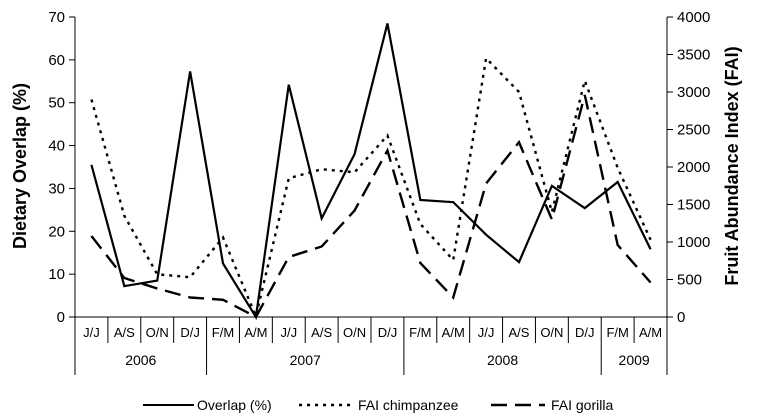 This screenshot has height=413, width=759. What do you see at coordinates (732, 165) in the screenshot?
I see `right-axis-title: Fruit Abundance Index (FAI)` at bounding box center [732, 165].